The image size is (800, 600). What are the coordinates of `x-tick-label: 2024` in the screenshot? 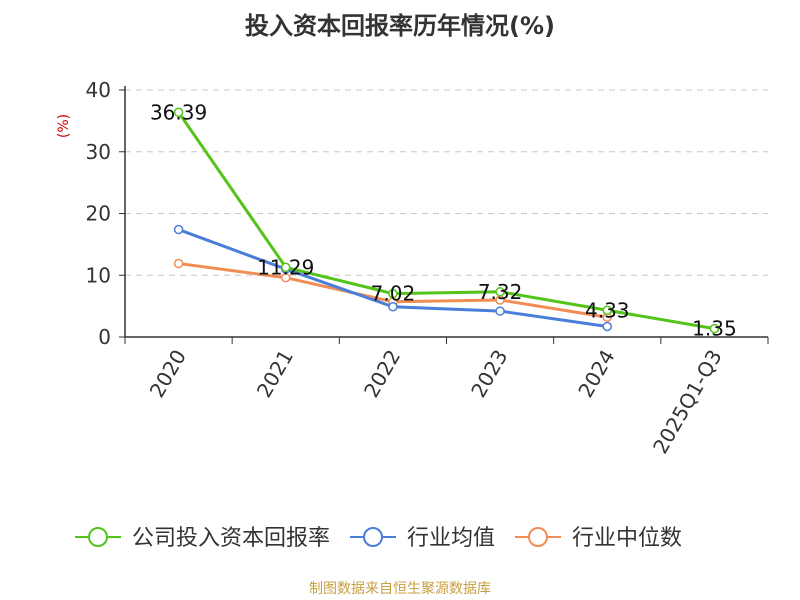 It's located at (596, 374).